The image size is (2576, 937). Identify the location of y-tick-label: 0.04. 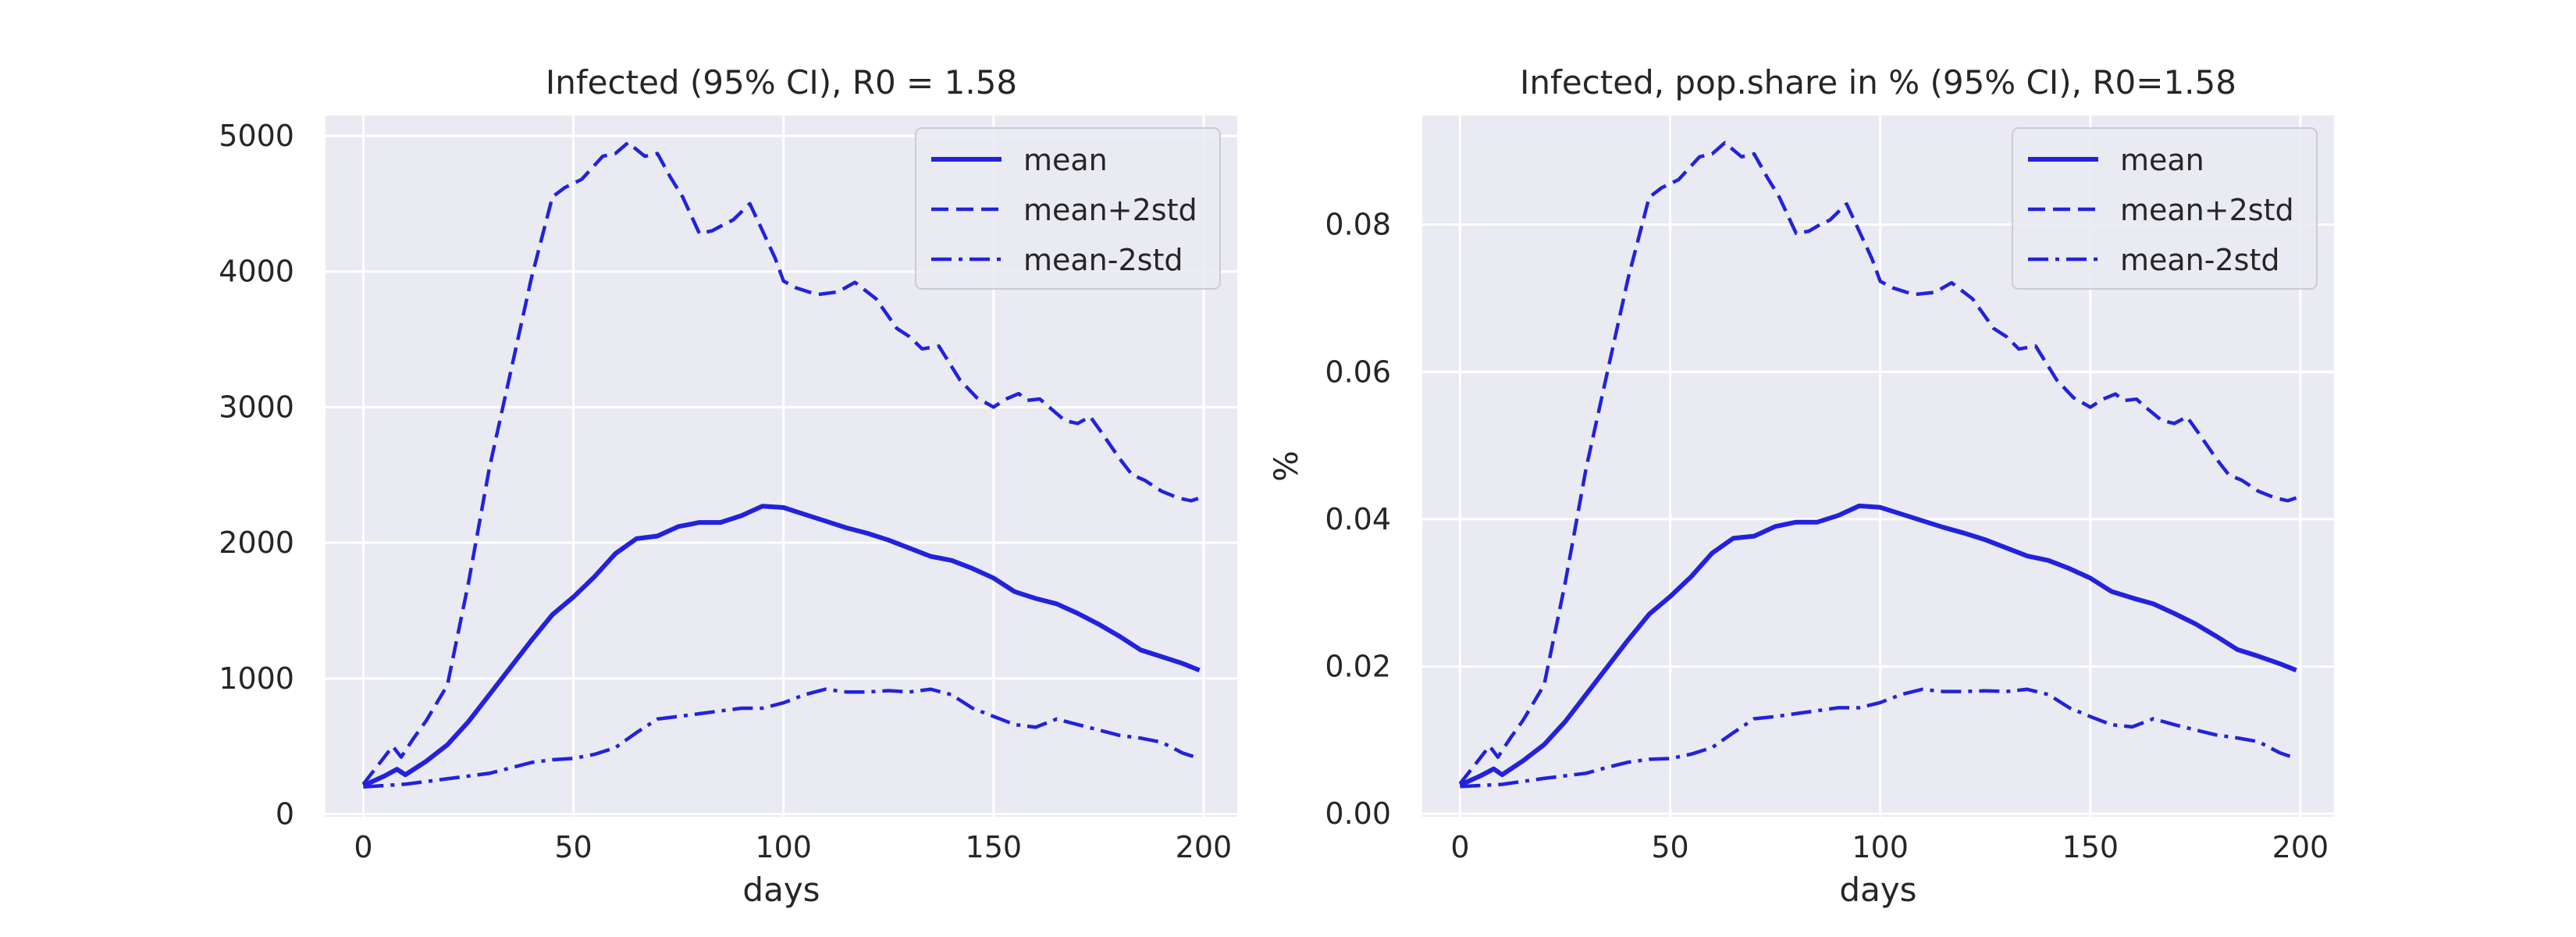
(1358, 519).